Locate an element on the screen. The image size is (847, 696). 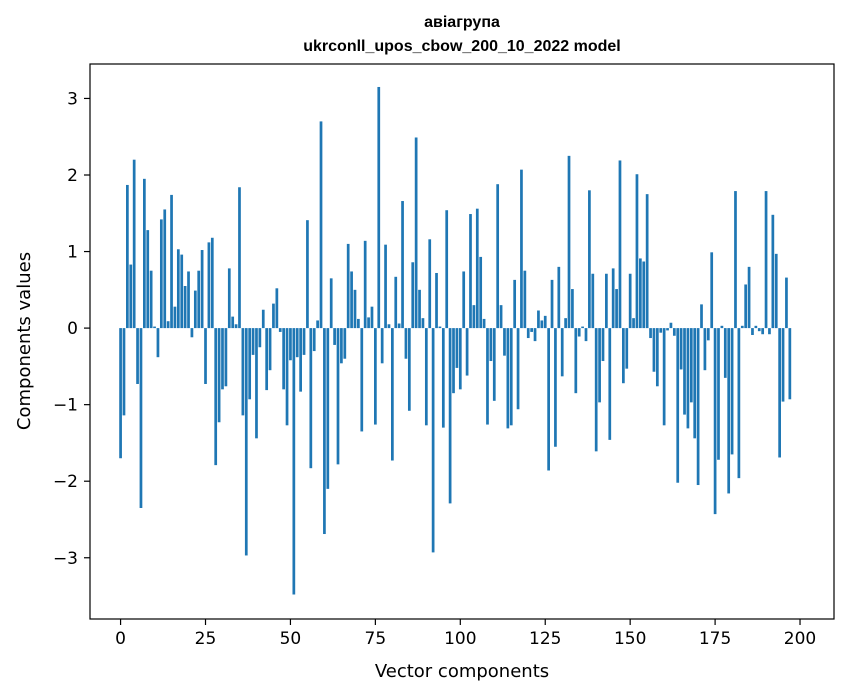
y-tick-label: 0 is located at coordinates (72, 329).